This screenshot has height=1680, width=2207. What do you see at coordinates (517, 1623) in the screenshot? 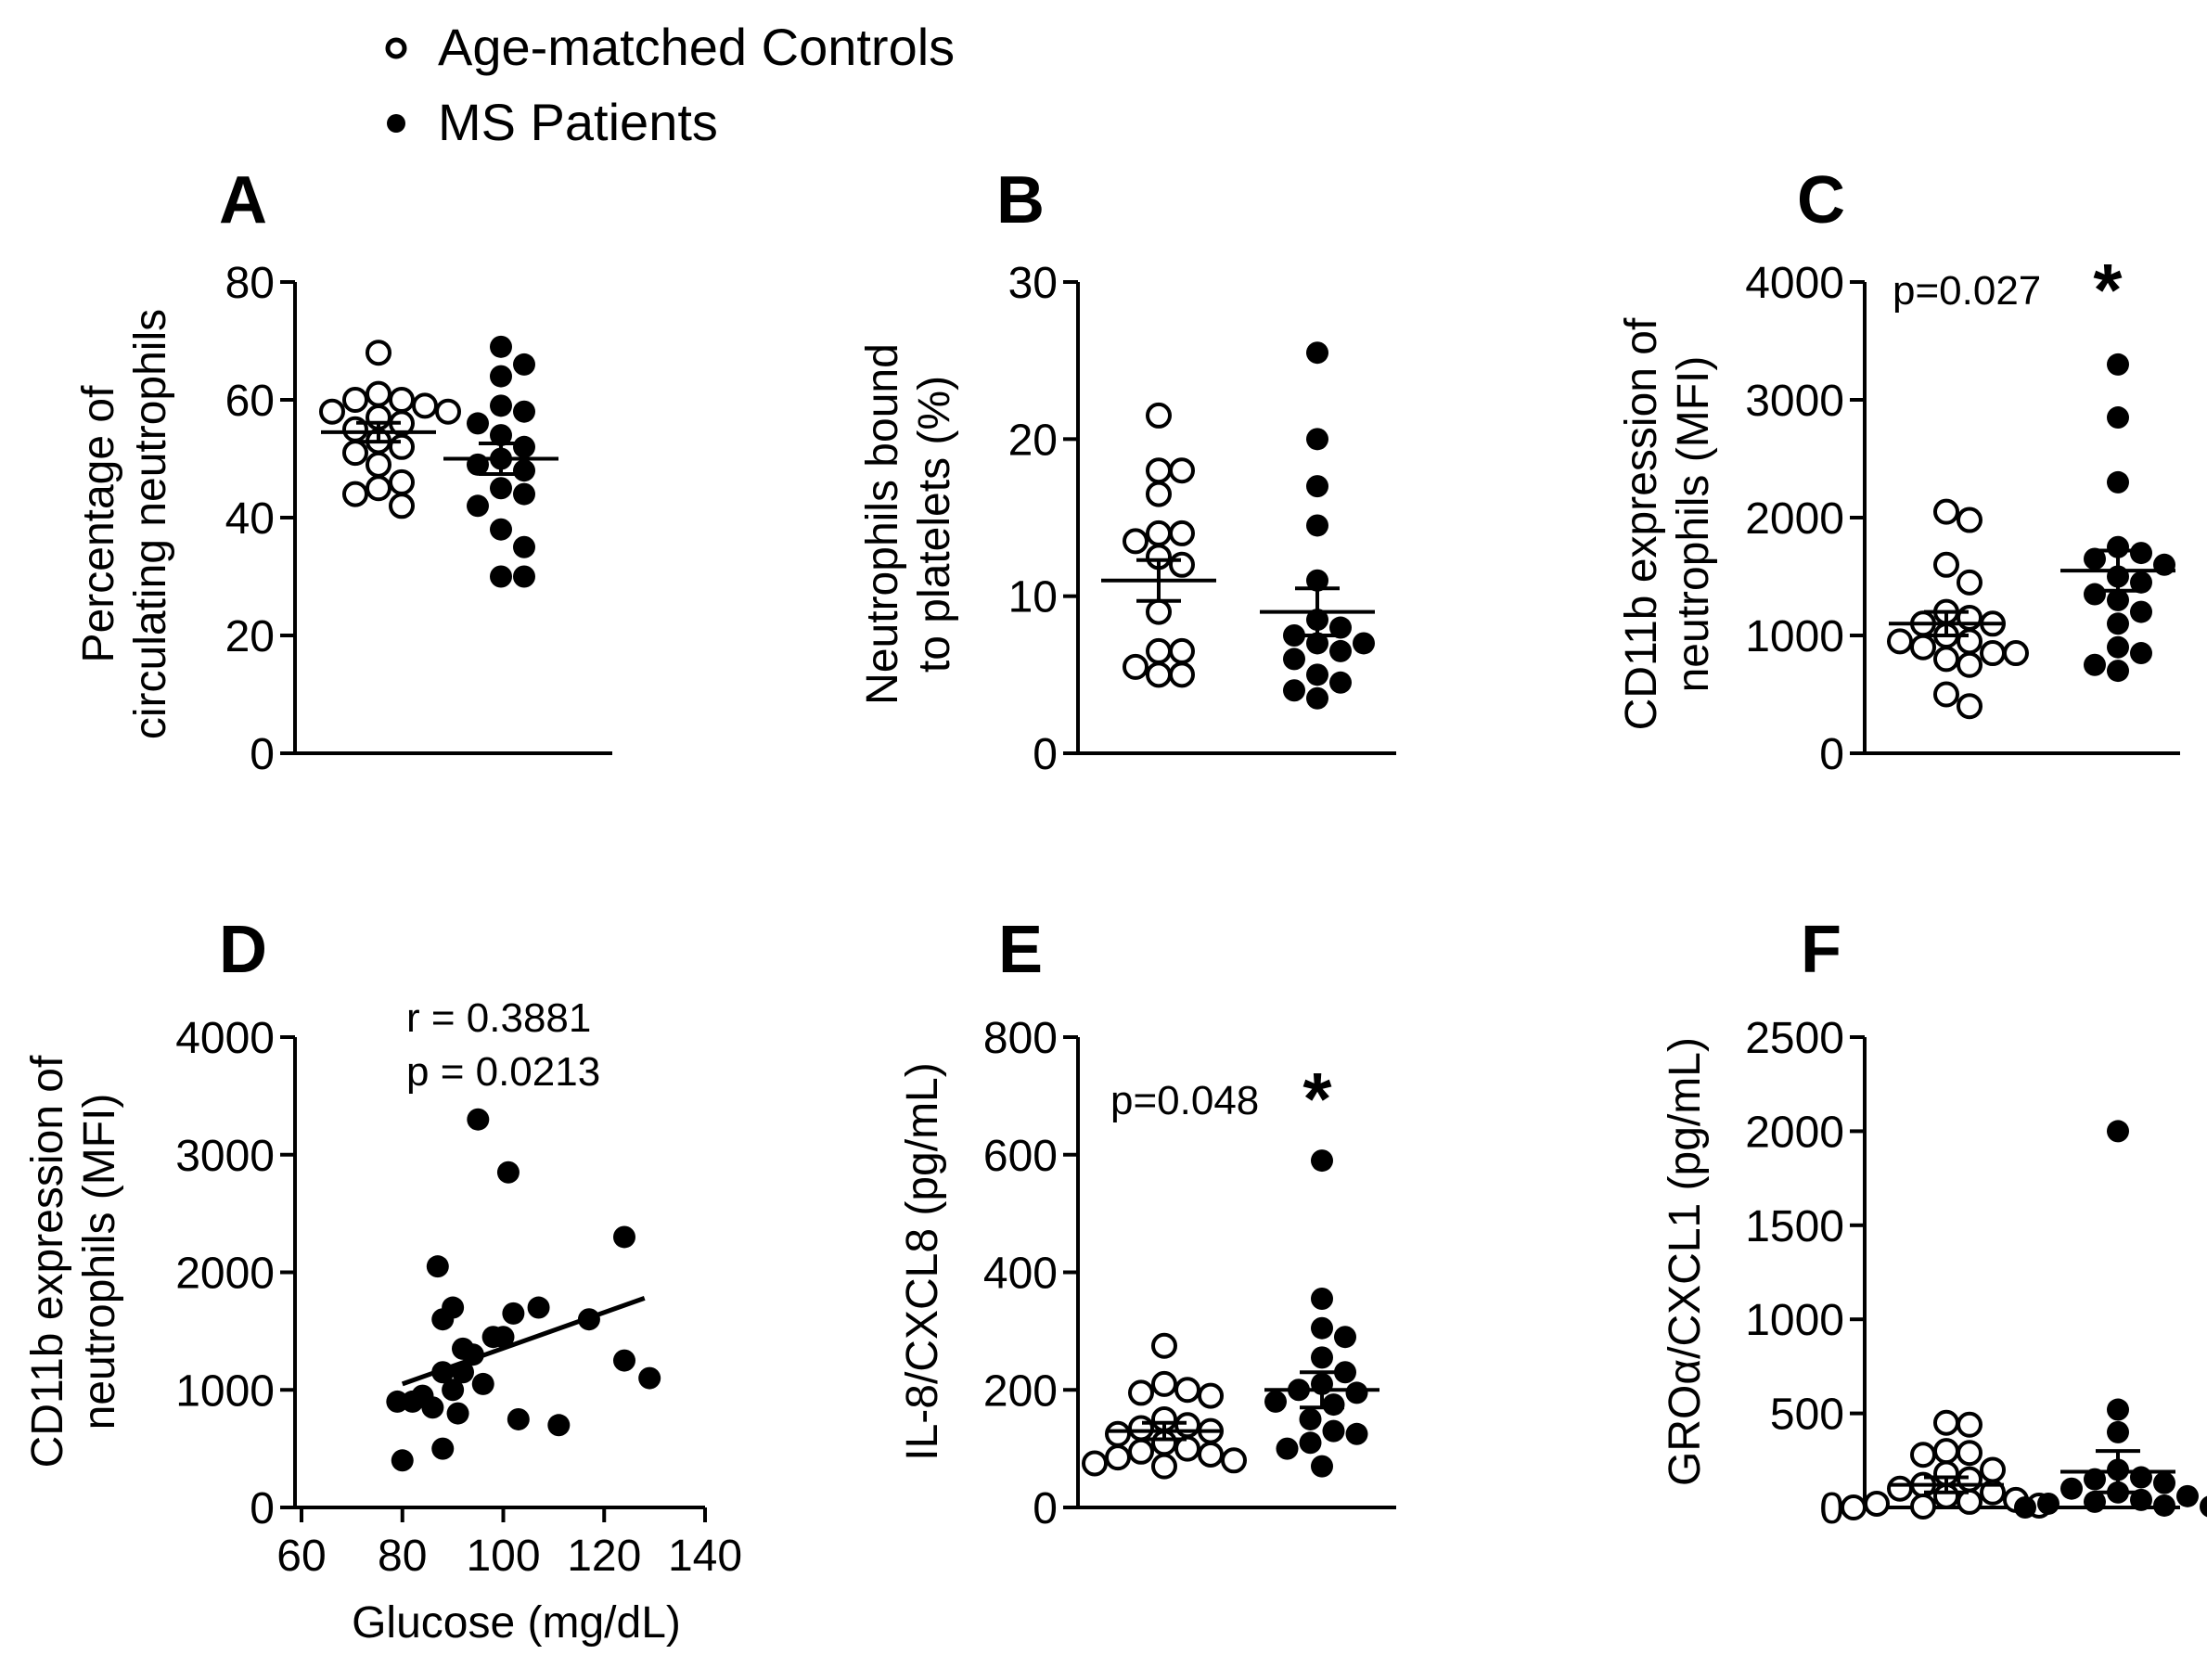
I see `x-axis-label: Glucose (mg/dL)` at bounding box center [517, 1623].